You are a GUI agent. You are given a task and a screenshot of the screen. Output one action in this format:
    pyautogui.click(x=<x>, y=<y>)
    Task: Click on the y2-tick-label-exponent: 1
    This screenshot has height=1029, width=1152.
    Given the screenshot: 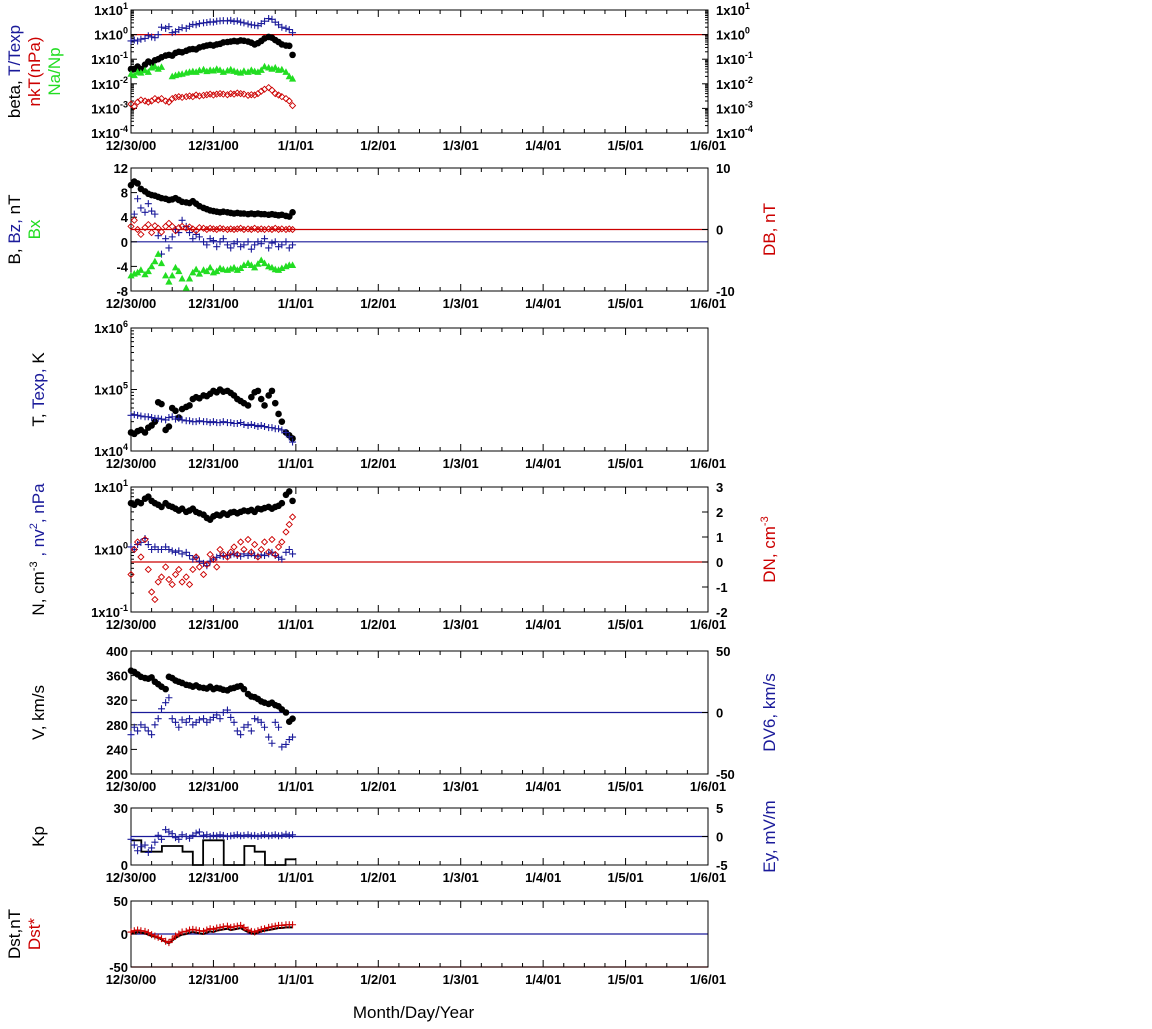 What is the action you would take?
    pyautogui.click(x=747, y=6)
    